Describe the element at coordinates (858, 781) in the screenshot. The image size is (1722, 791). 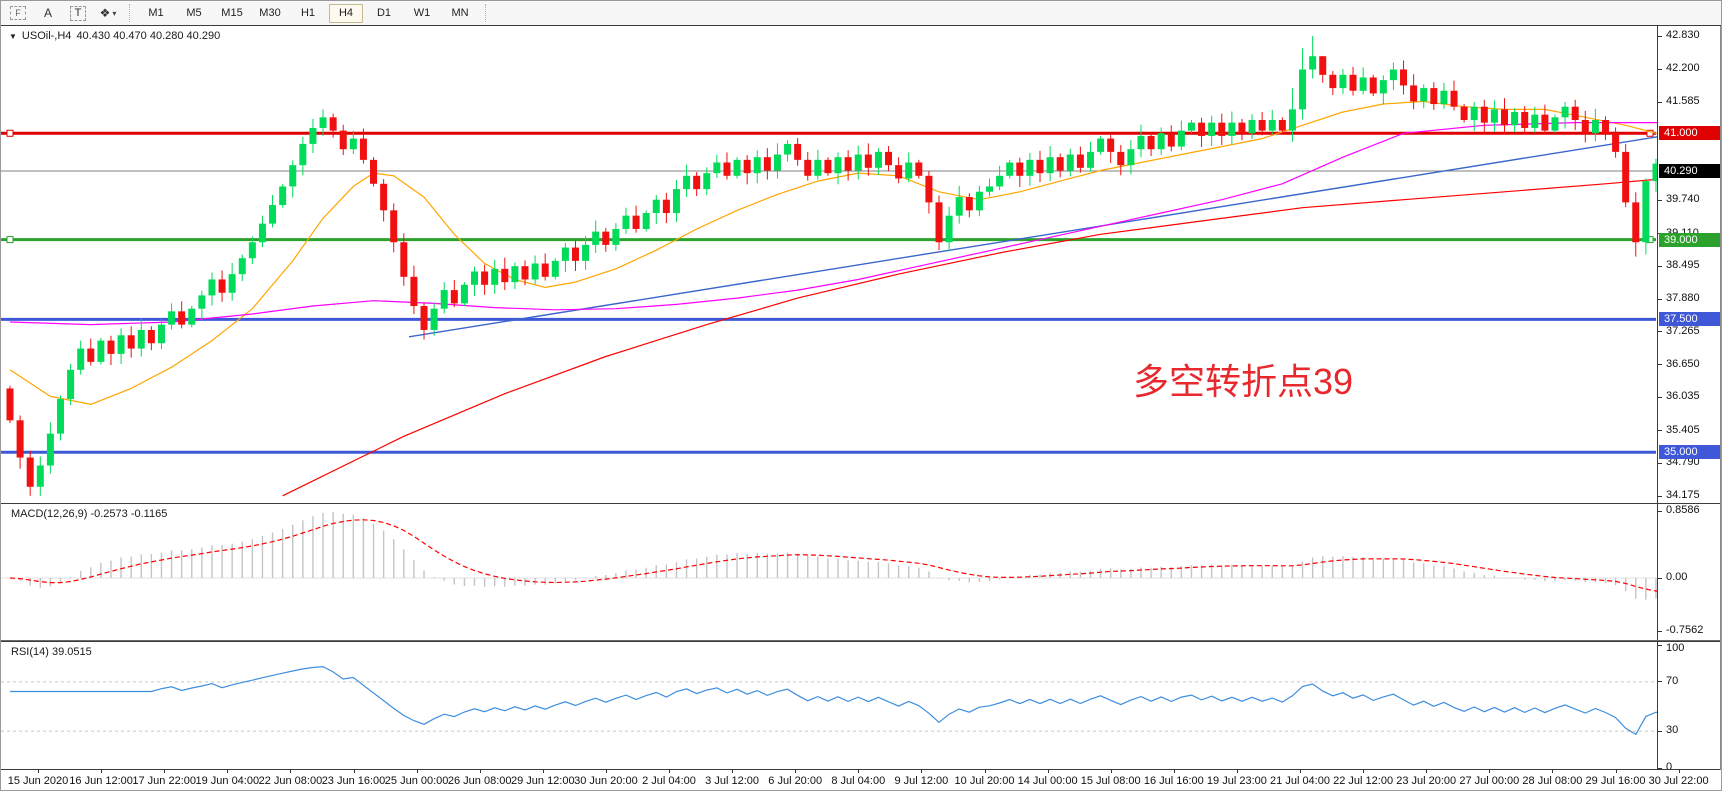
I see `time-axis-label: 8 Jul 04:00` at that location.